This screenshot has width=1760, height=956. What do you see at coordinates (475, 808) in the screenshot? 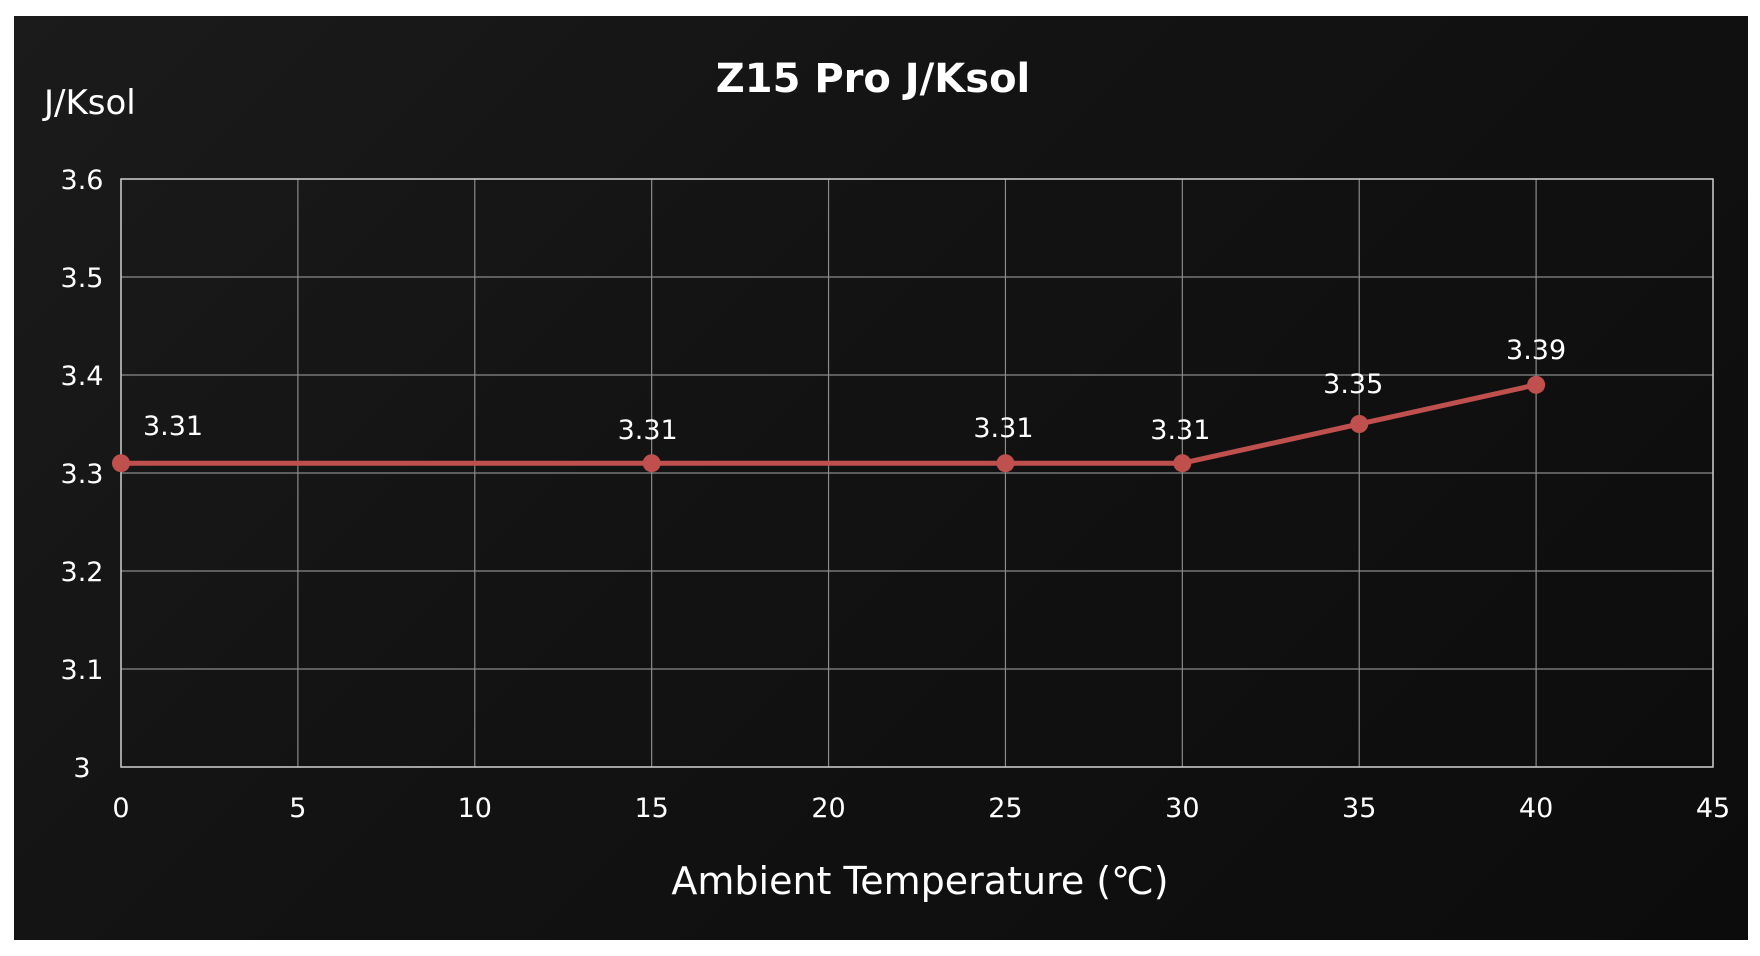
I see `x-tick-label: 10` at bounding box center [475, 808].